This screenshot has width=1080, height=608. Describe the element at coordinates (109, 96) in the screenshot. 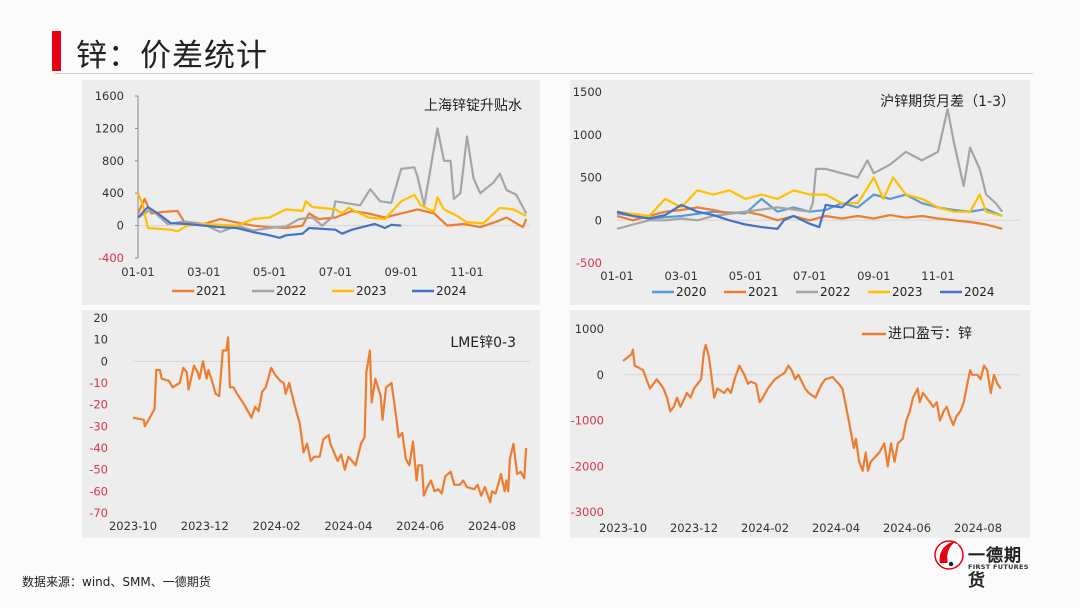

I see `y-tick-label: 1600` at that location.